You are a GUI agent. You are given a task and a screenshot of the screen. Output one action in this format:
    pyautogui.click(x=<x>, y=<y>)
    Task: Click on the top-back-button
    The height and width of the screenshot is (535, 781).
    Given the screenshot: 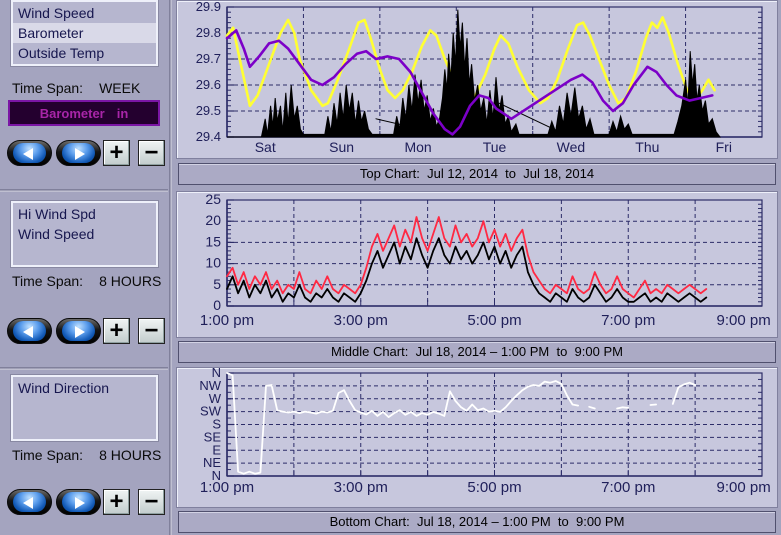 What is the action you would take?
    pyautogui.click(x=29, y=153)
    